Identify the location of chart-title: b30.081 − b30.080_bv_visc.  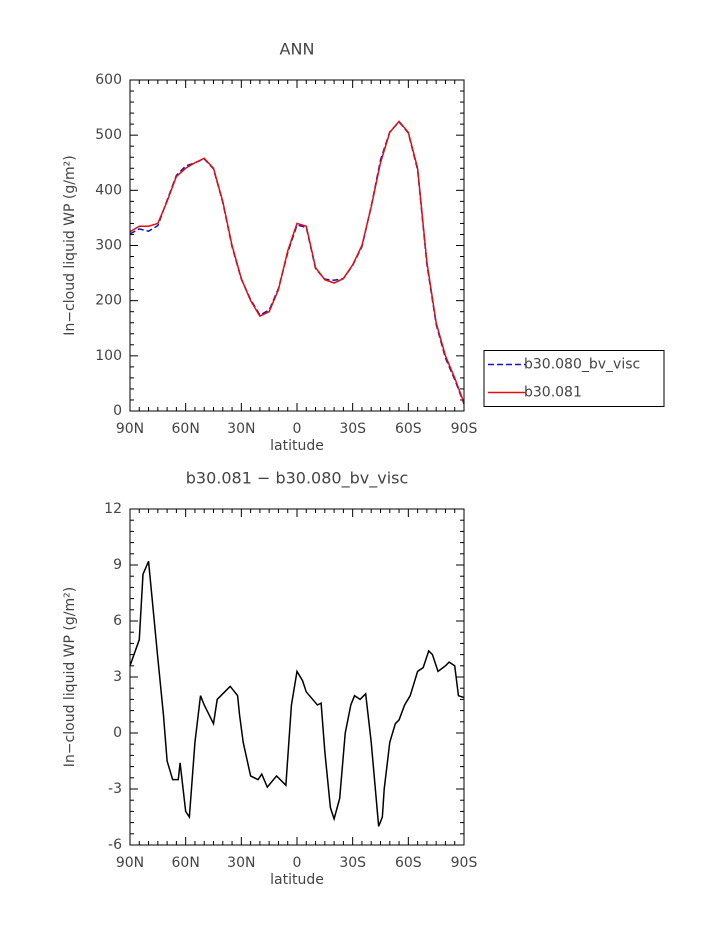
(297, 479).